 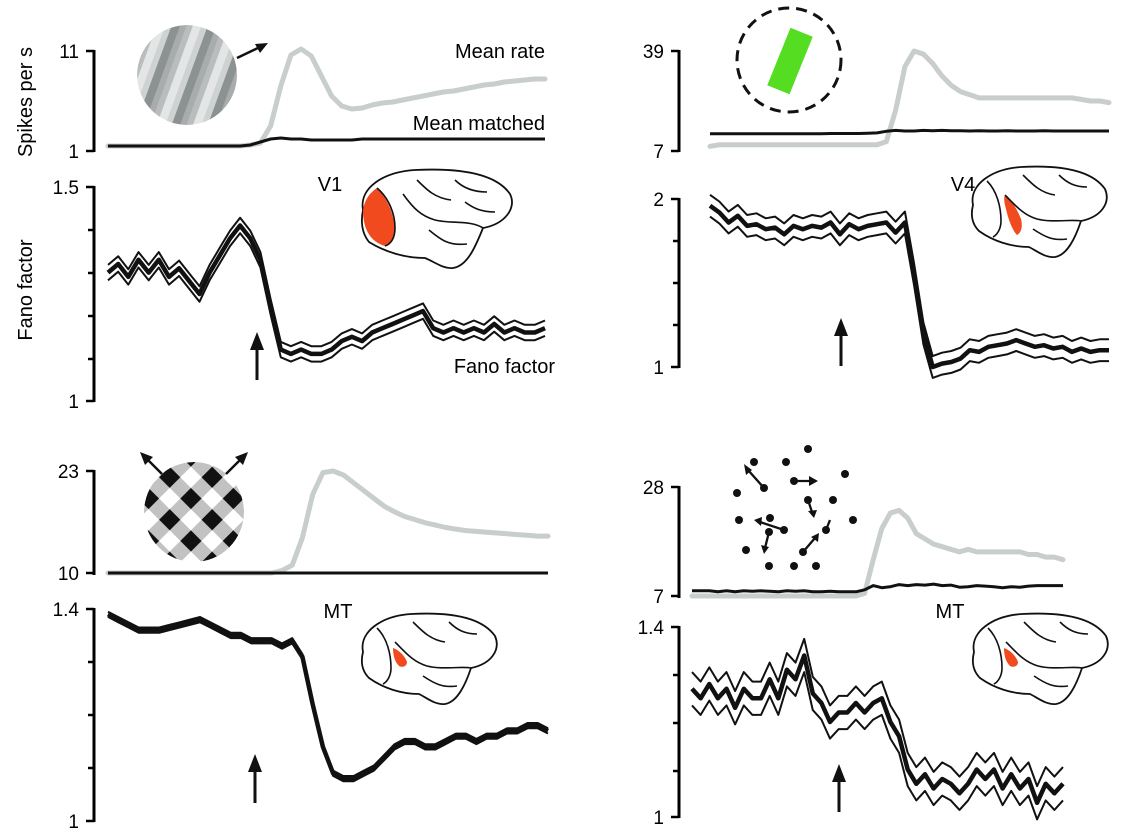 I want to click on rate-tick-max: 28, so click(x=653, y=488).